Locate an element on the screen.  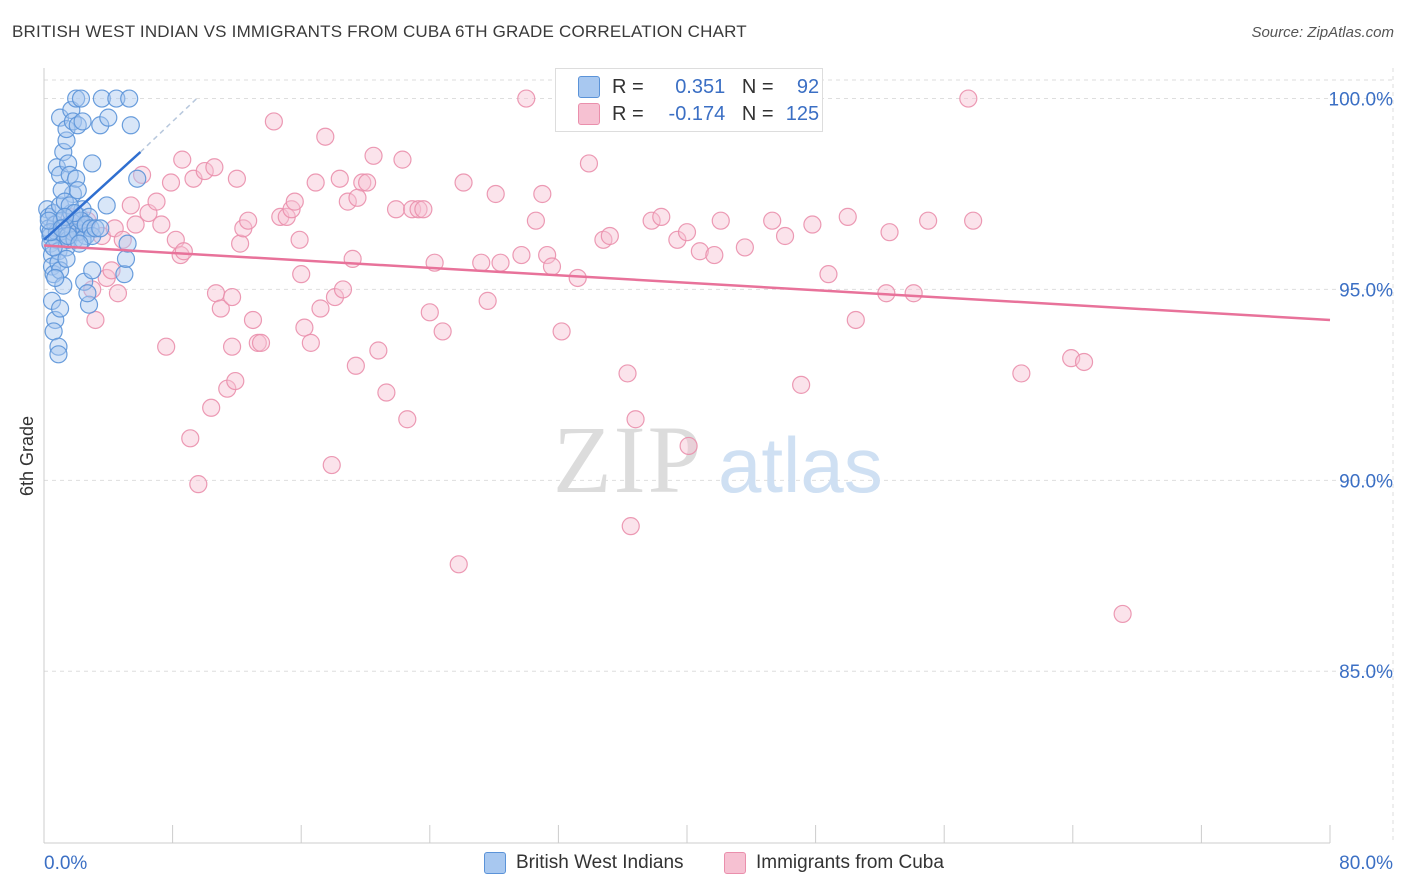
x-tick-label-max: 80.0% is located at coordinates (1366, 863).